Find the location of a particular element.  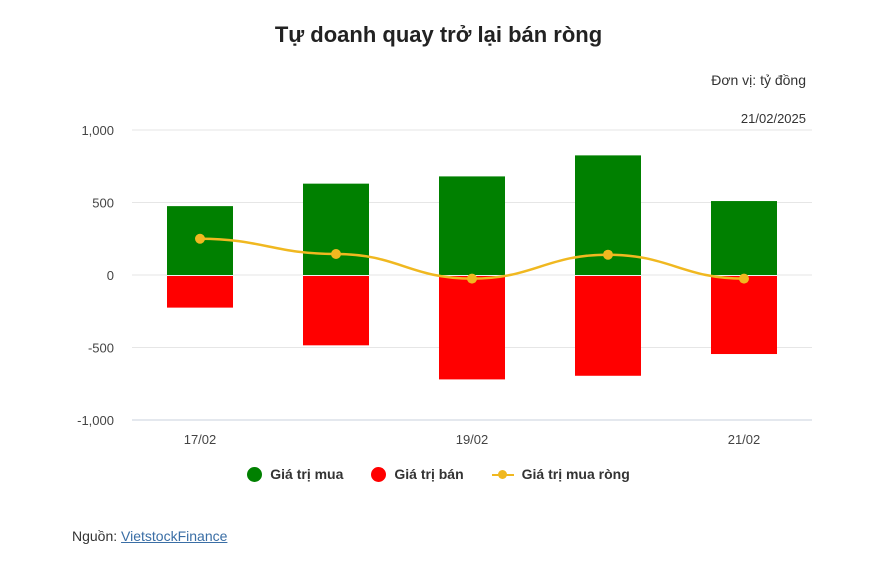

y-tick-label: 500 is located at coordinates (103, 203).